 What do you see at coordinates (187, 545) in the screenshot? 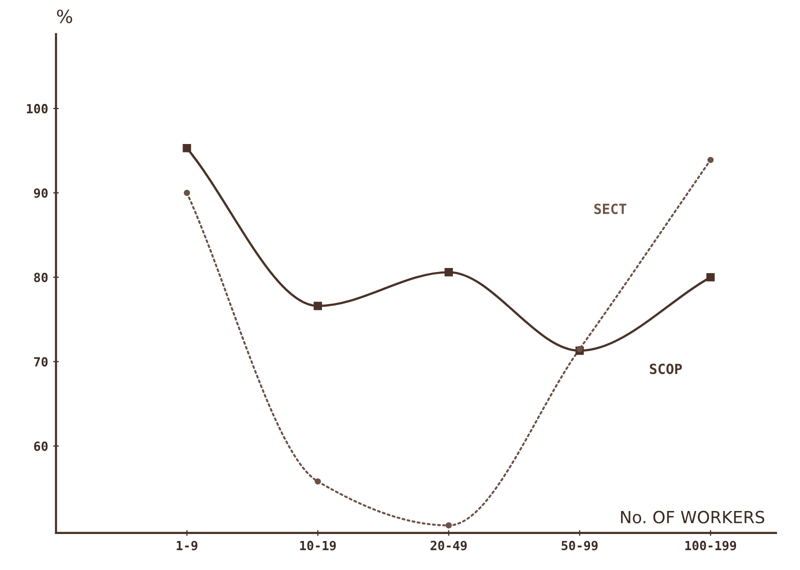
I see `x-tick-label: 1-9` at bounding box center [187, 545].